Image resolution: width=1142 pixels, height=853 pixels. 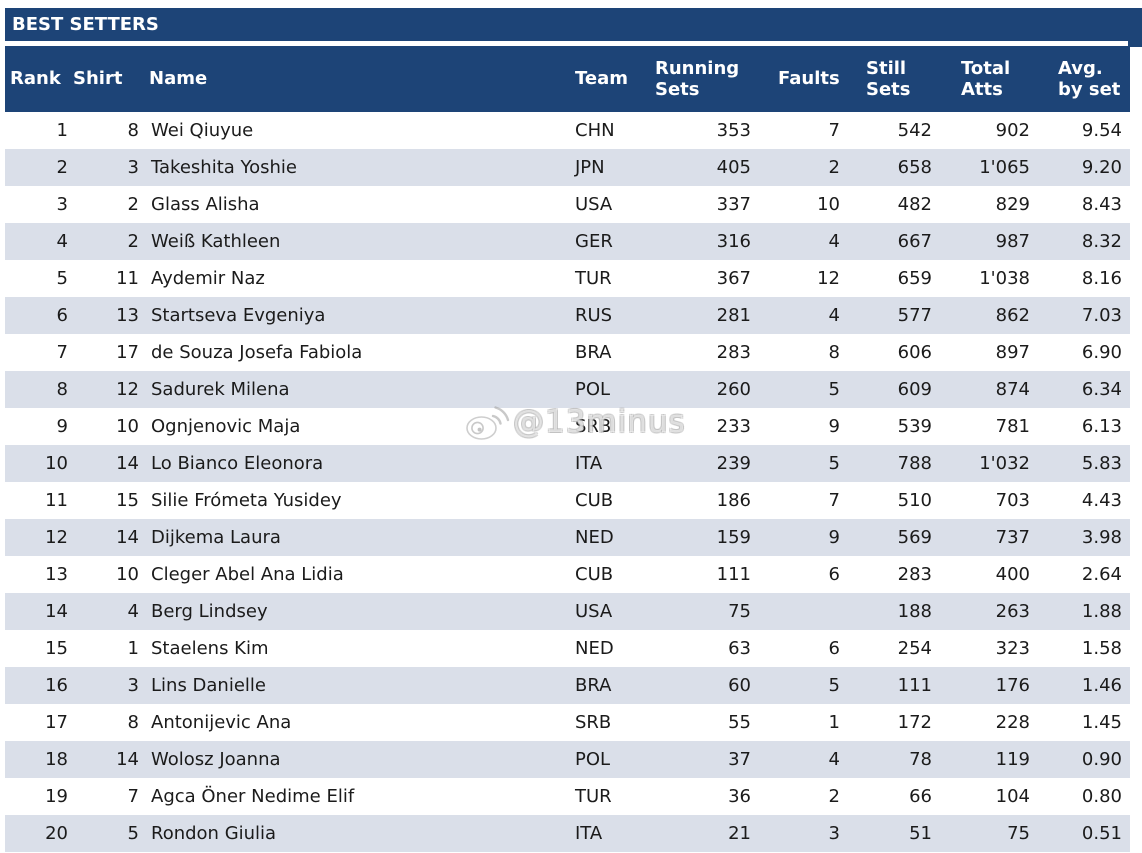 I want to click on cell-avg_by_set: 8.43, so click(x=1101, y=204).